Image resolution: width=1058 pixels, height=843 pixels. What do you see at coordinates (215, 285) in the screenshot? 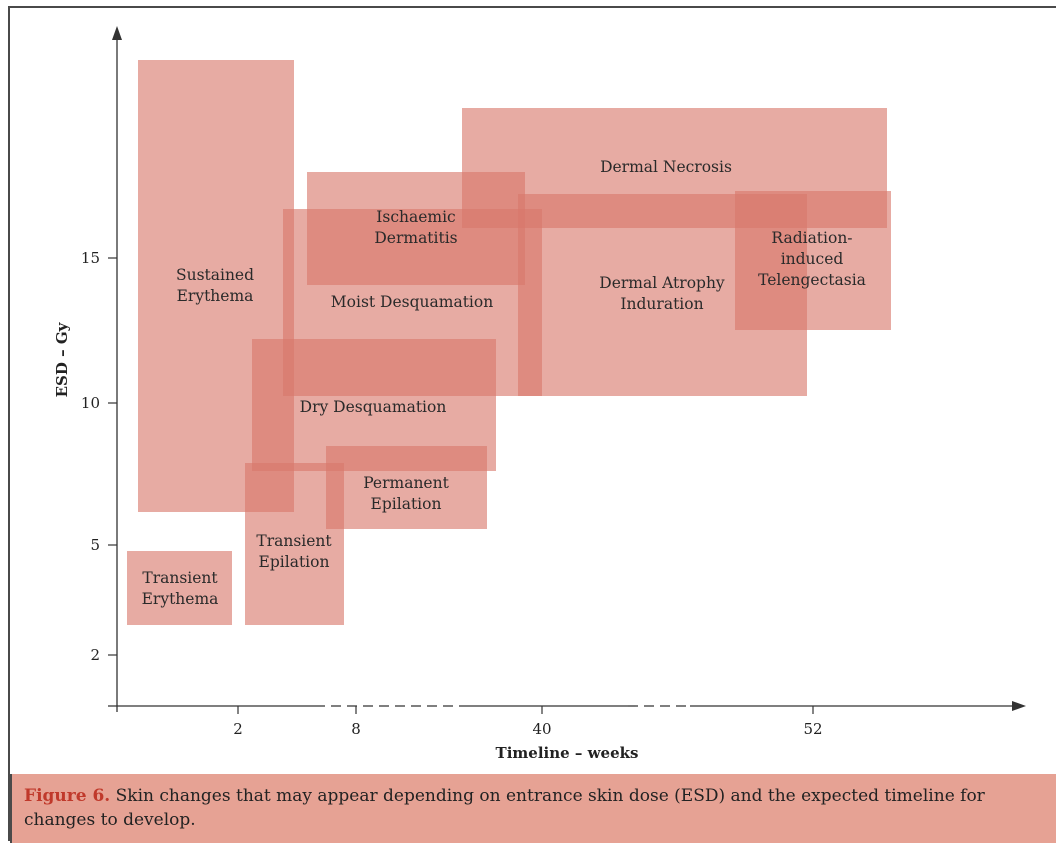
I see `label-sustained-erythema: Sustained Erythema` at bounding box center [215, 285].